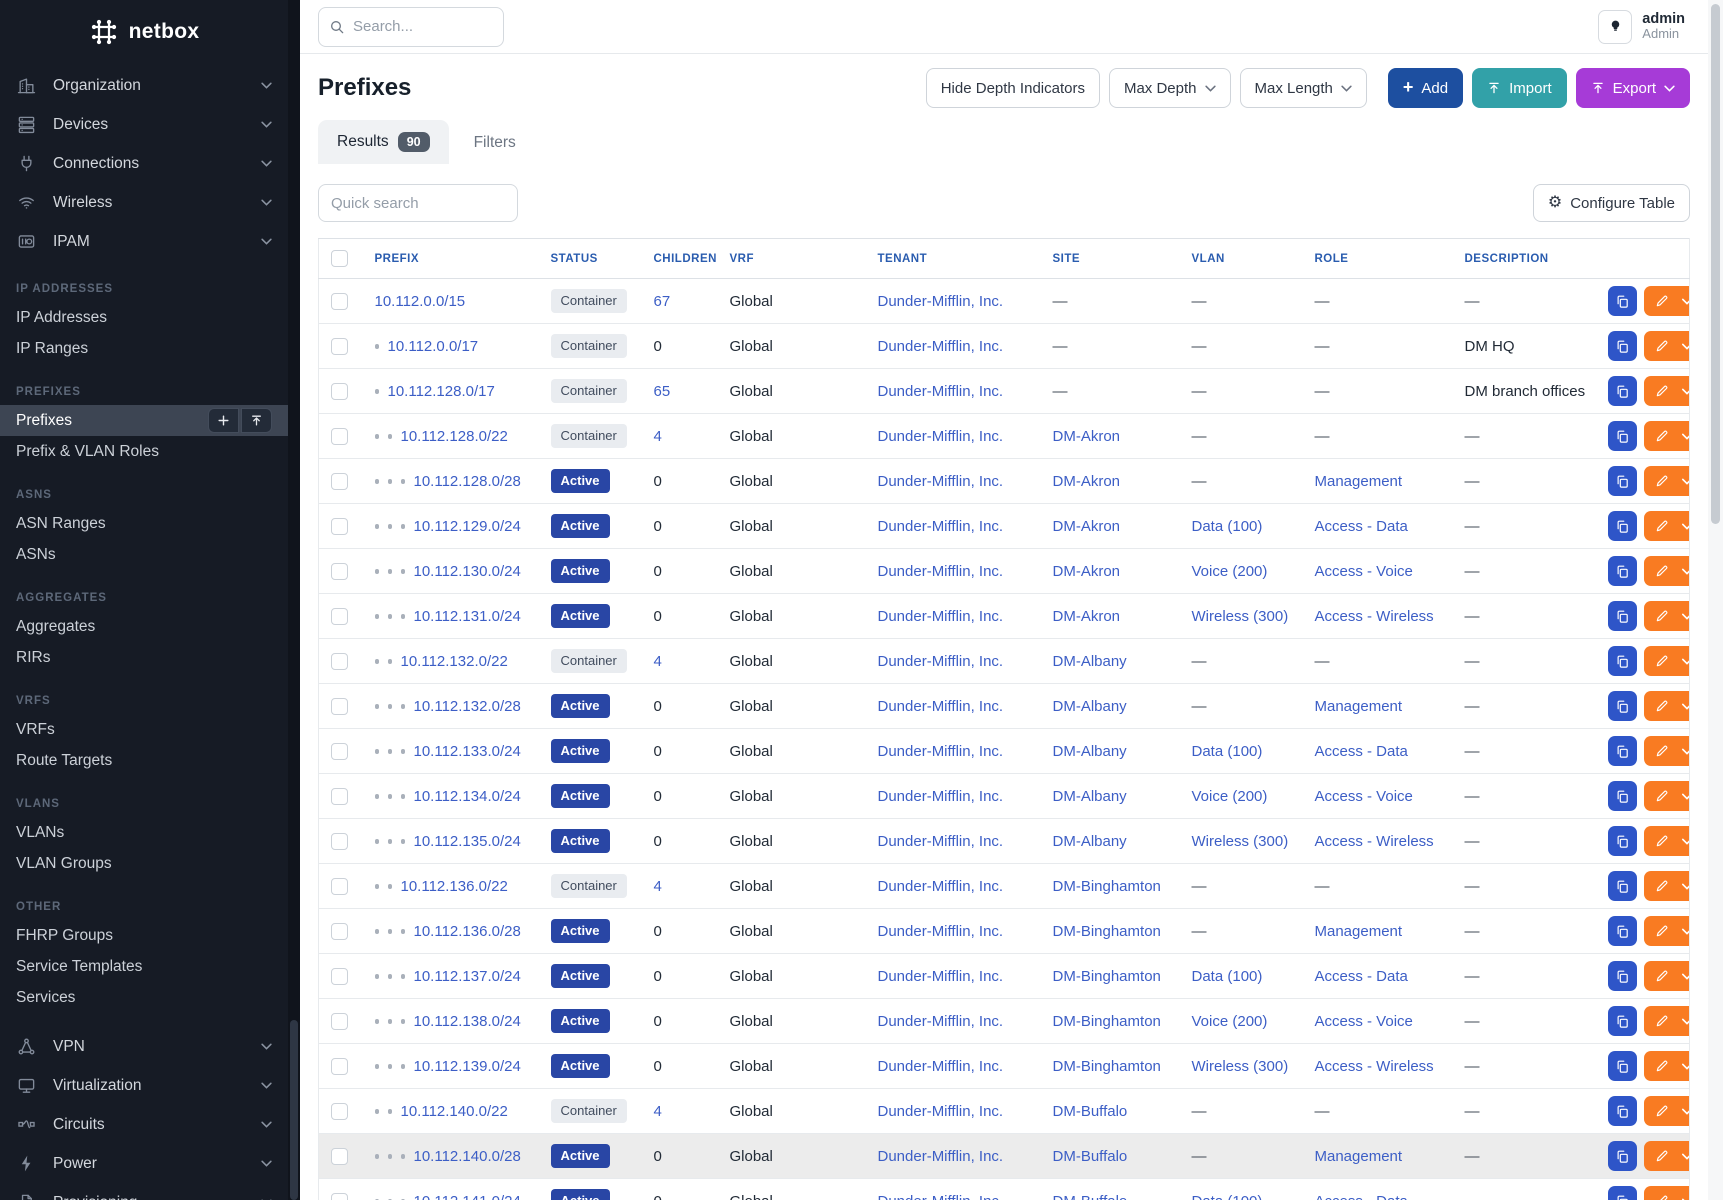  Describe the element at coordinates (454, 1111) in the screenshot. I see `prefix-link: 10.112.140.0/22` at that location.